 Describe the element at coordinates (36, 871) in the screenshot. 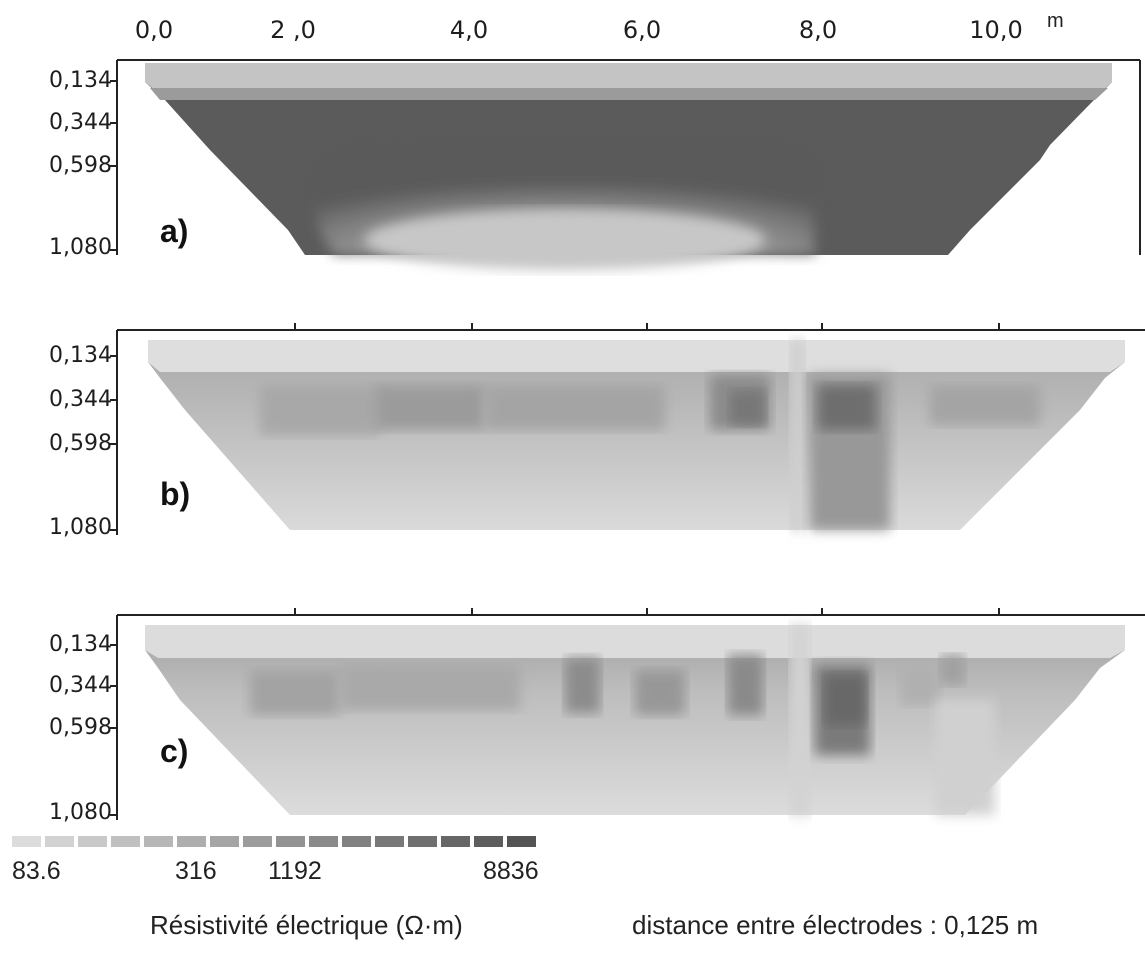

I see `legend-value: 83.6` at that location.